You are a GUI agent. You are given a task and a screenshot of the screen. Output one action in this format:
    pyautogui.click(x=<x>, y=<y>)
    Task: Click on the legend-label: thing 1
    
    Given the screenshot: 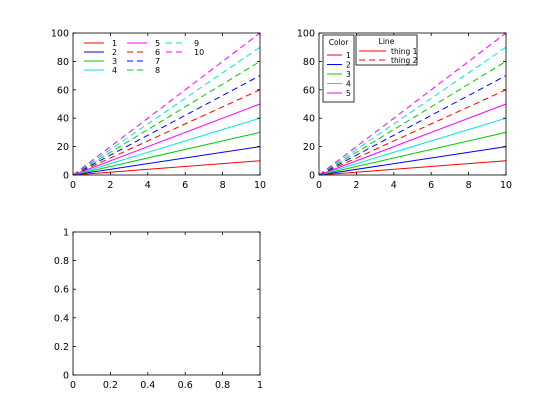 What is the action you would take?
    pyautogui.click(x=404, y=51)
    